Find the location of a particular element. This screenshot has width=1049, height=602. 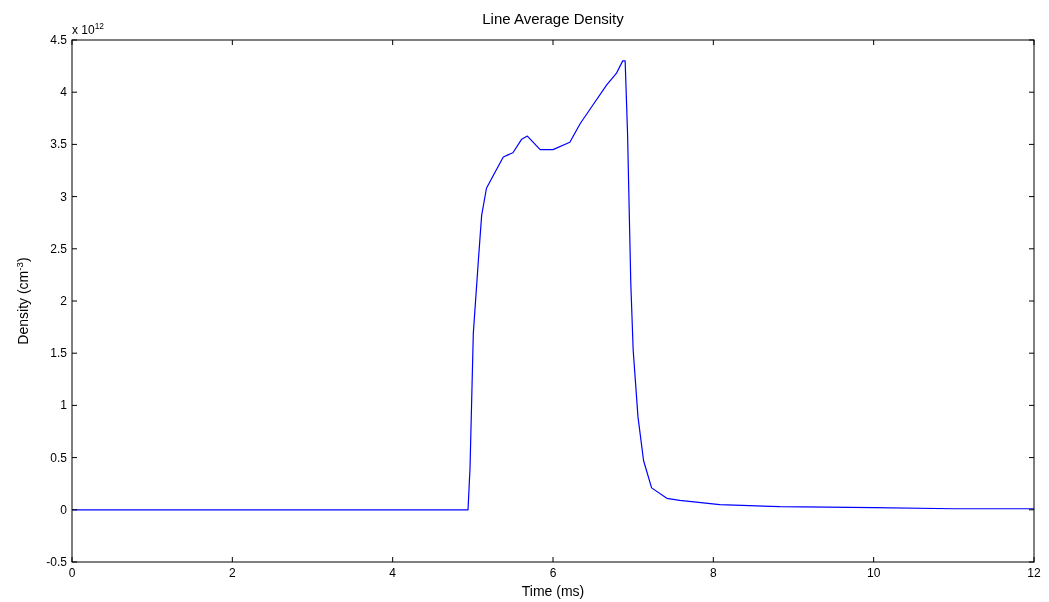

y-tick-label: 2 is located at coordinates (64, 301).